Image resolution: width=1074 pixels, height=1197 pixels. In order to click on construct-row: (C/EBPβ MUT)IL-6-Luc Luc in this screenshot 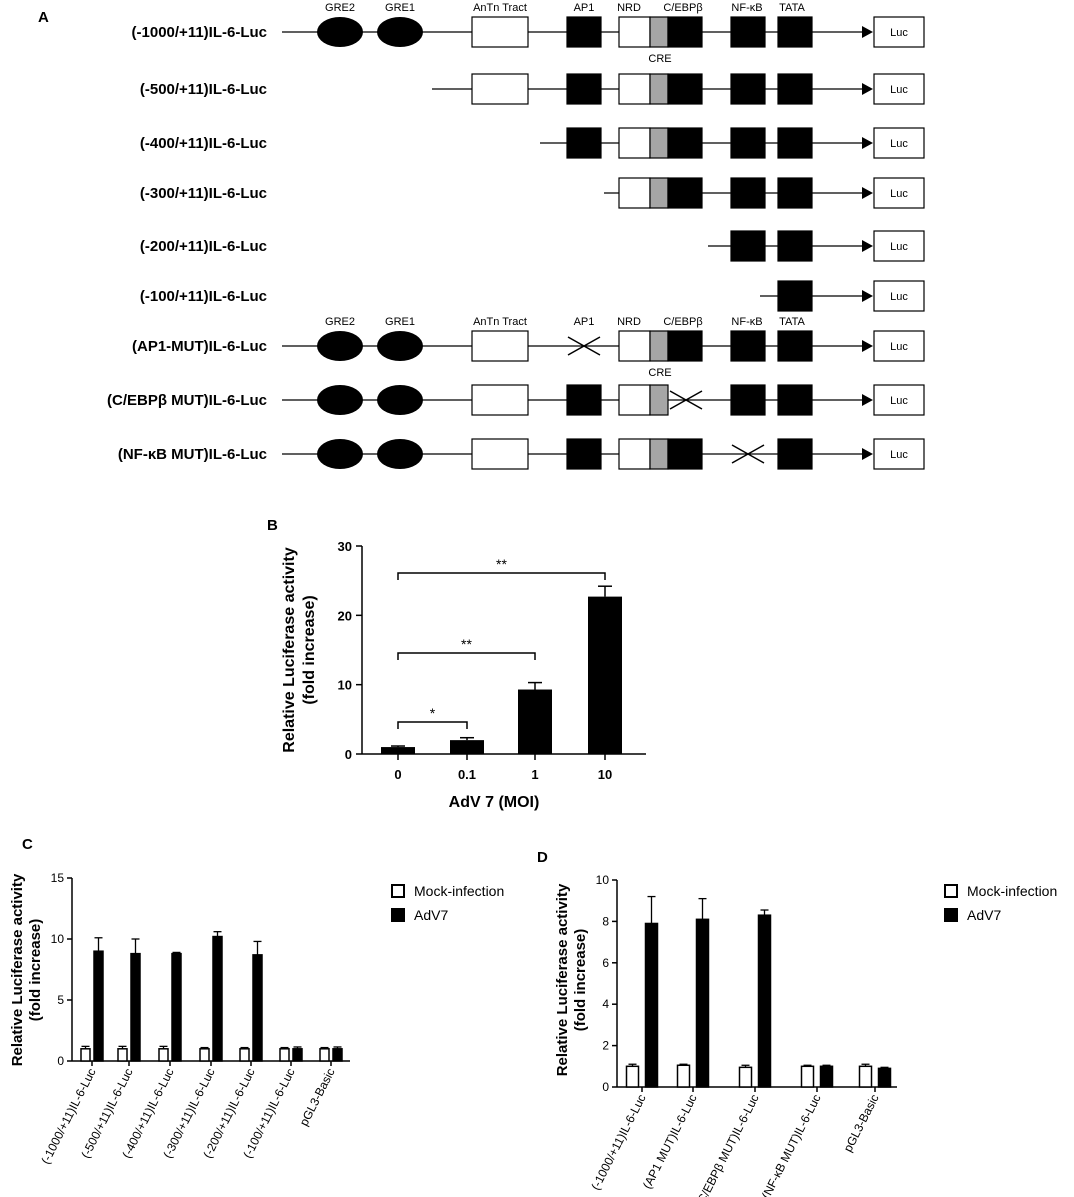, I will do `click(516, 400)`.